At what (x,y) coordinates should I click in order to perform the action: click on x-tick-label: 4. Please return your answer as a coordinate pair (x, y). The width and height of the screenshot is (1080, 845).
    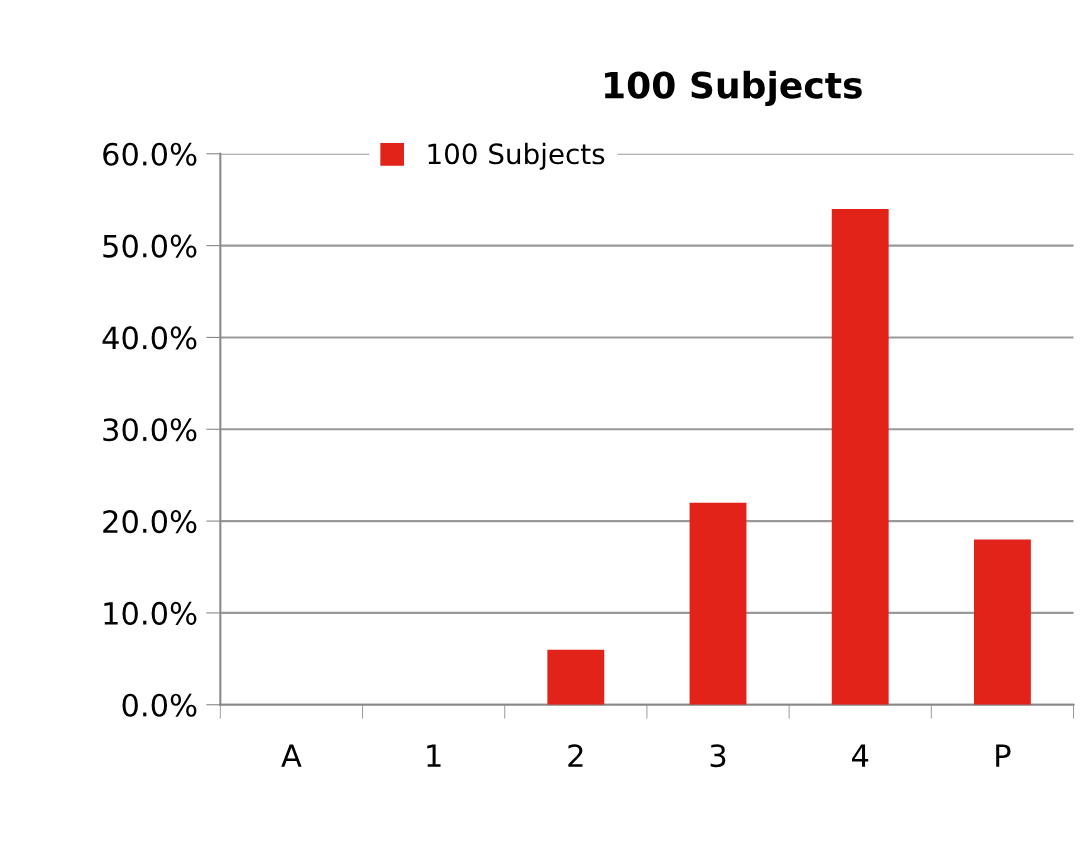
    Looking at the image, I should click on (860, 755).